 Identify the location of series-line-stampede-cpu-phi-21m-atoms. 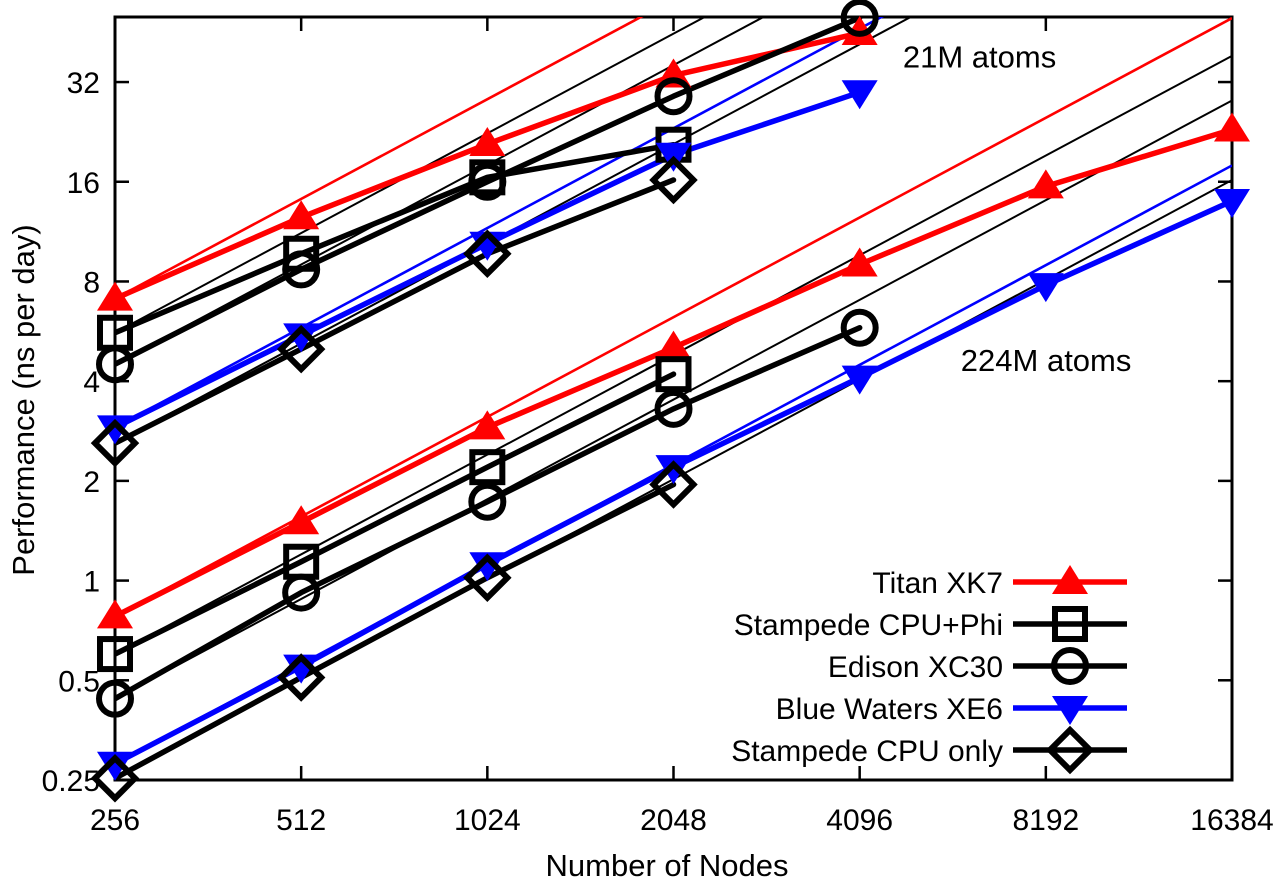
(396, 238).